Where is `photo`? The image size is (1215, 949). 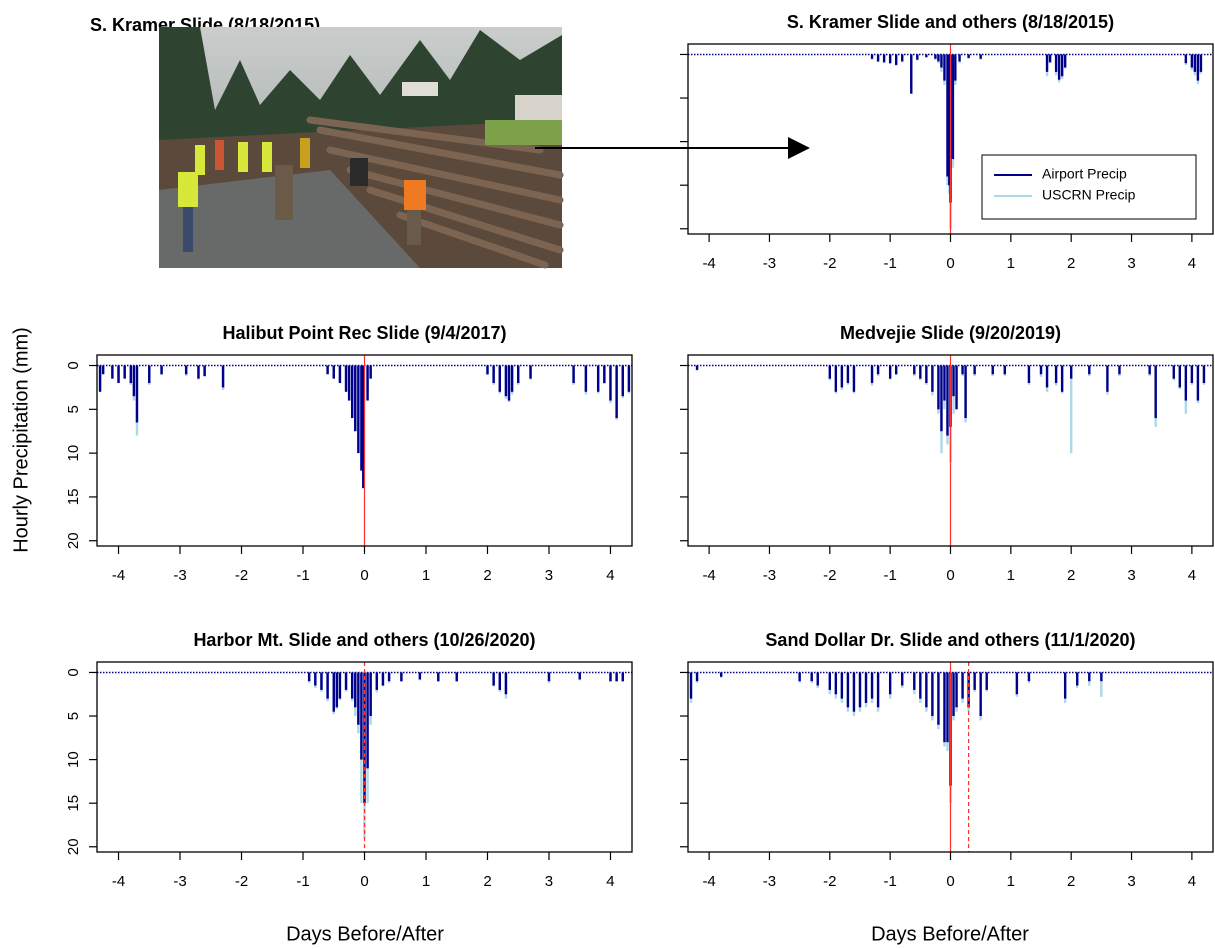
photo is located at coordinates (361, 148).